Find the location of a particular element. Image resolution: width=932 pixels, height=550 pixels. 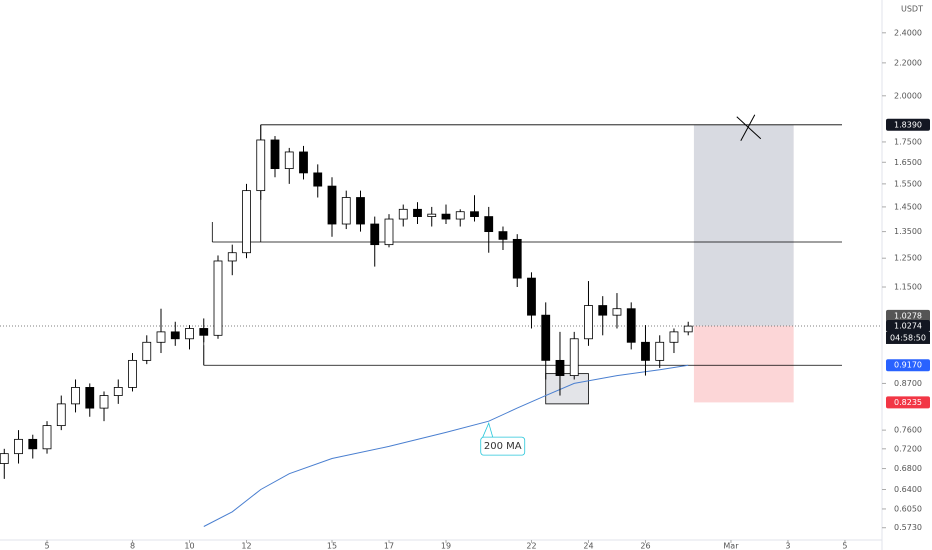

y-tick-label: 1.5500 is located at coordinates (908, 183).